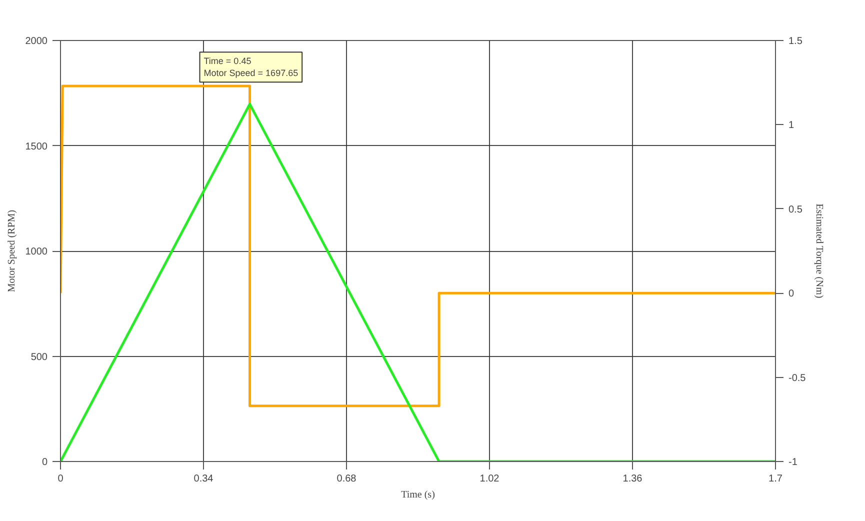  I want to click on x-tick-label: 0.34, so click(204, 479).